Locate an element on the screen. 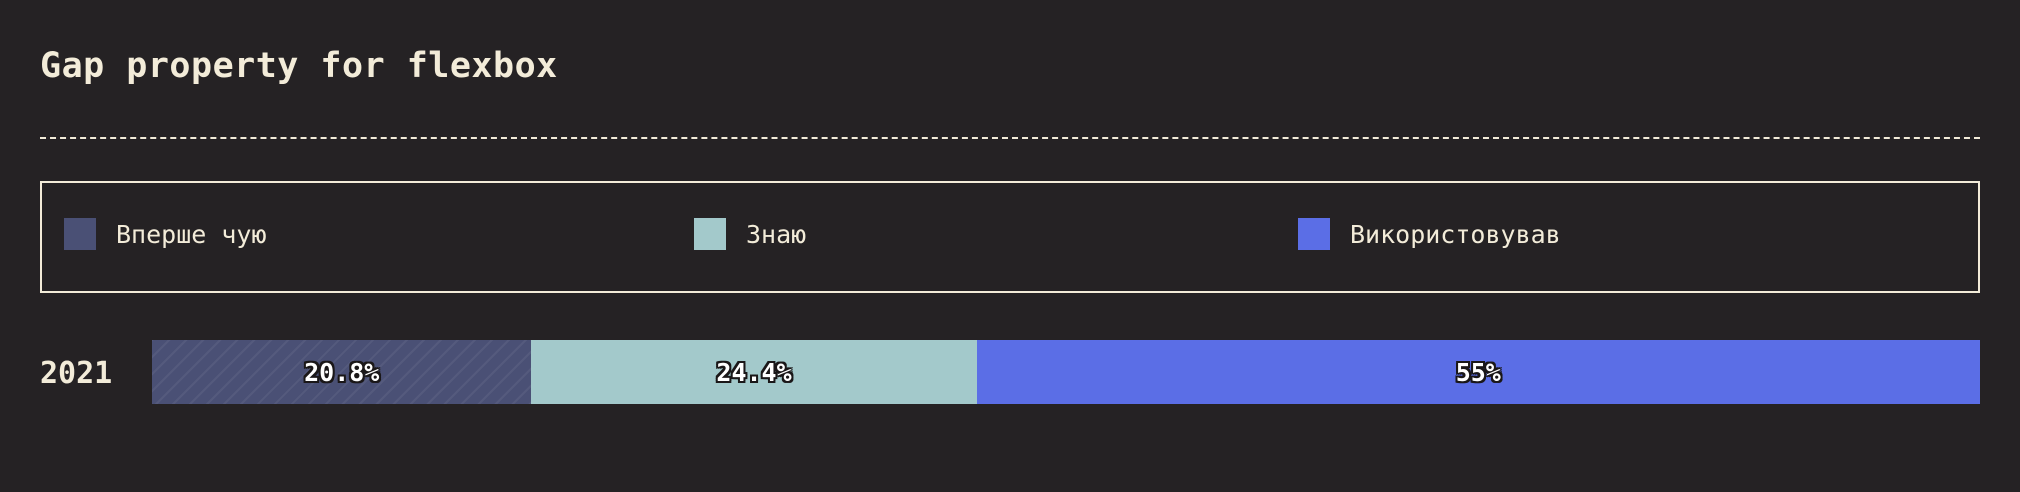 This screenshot has width=2020, height=492. bar-segment-1: 24.4% is located at coordinates (754, 372).